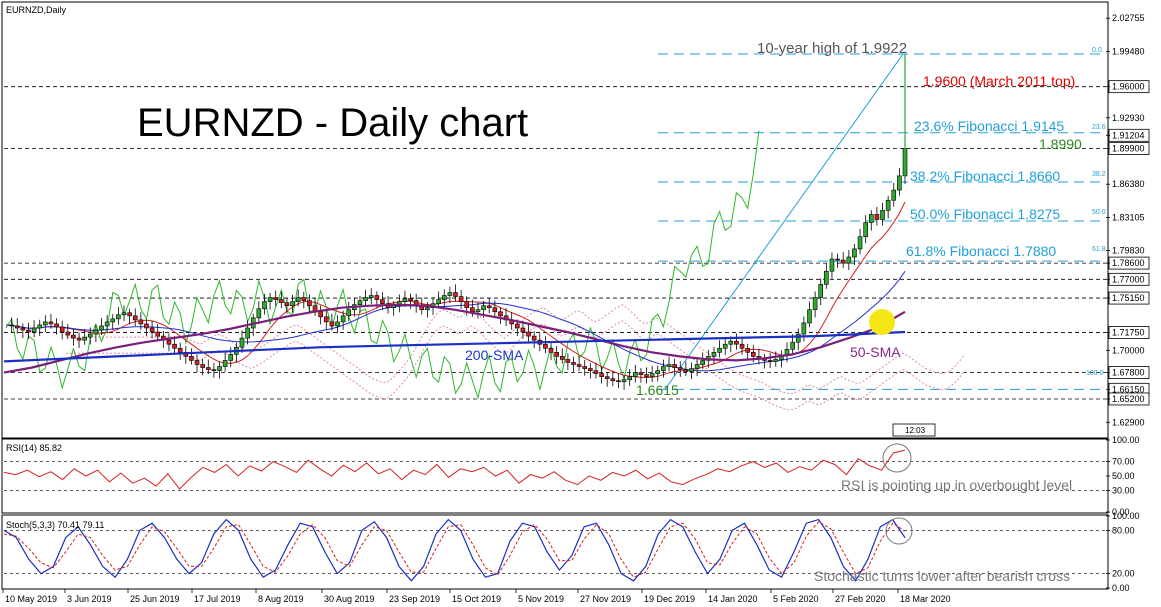 Image resolution: width=1161 pixels, height=607 pixels. What do you see at coordinates (985, 176) in the screenshot?
I see `fib-label-38-2: 38.2% Fibonacci 1.8660` at bounding box center [985, 176].